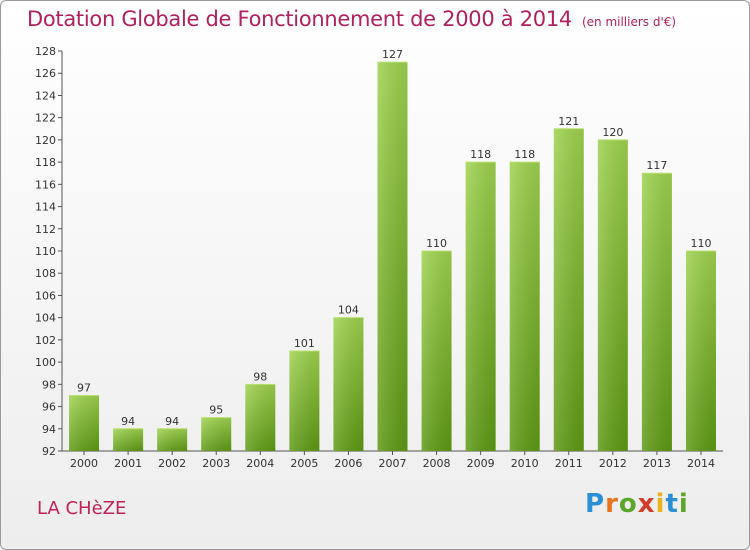 Image resolution: width=750 pixels, height=550 pixels. I want to click on unit-note: (en milliers d'€), so click(629, 22).